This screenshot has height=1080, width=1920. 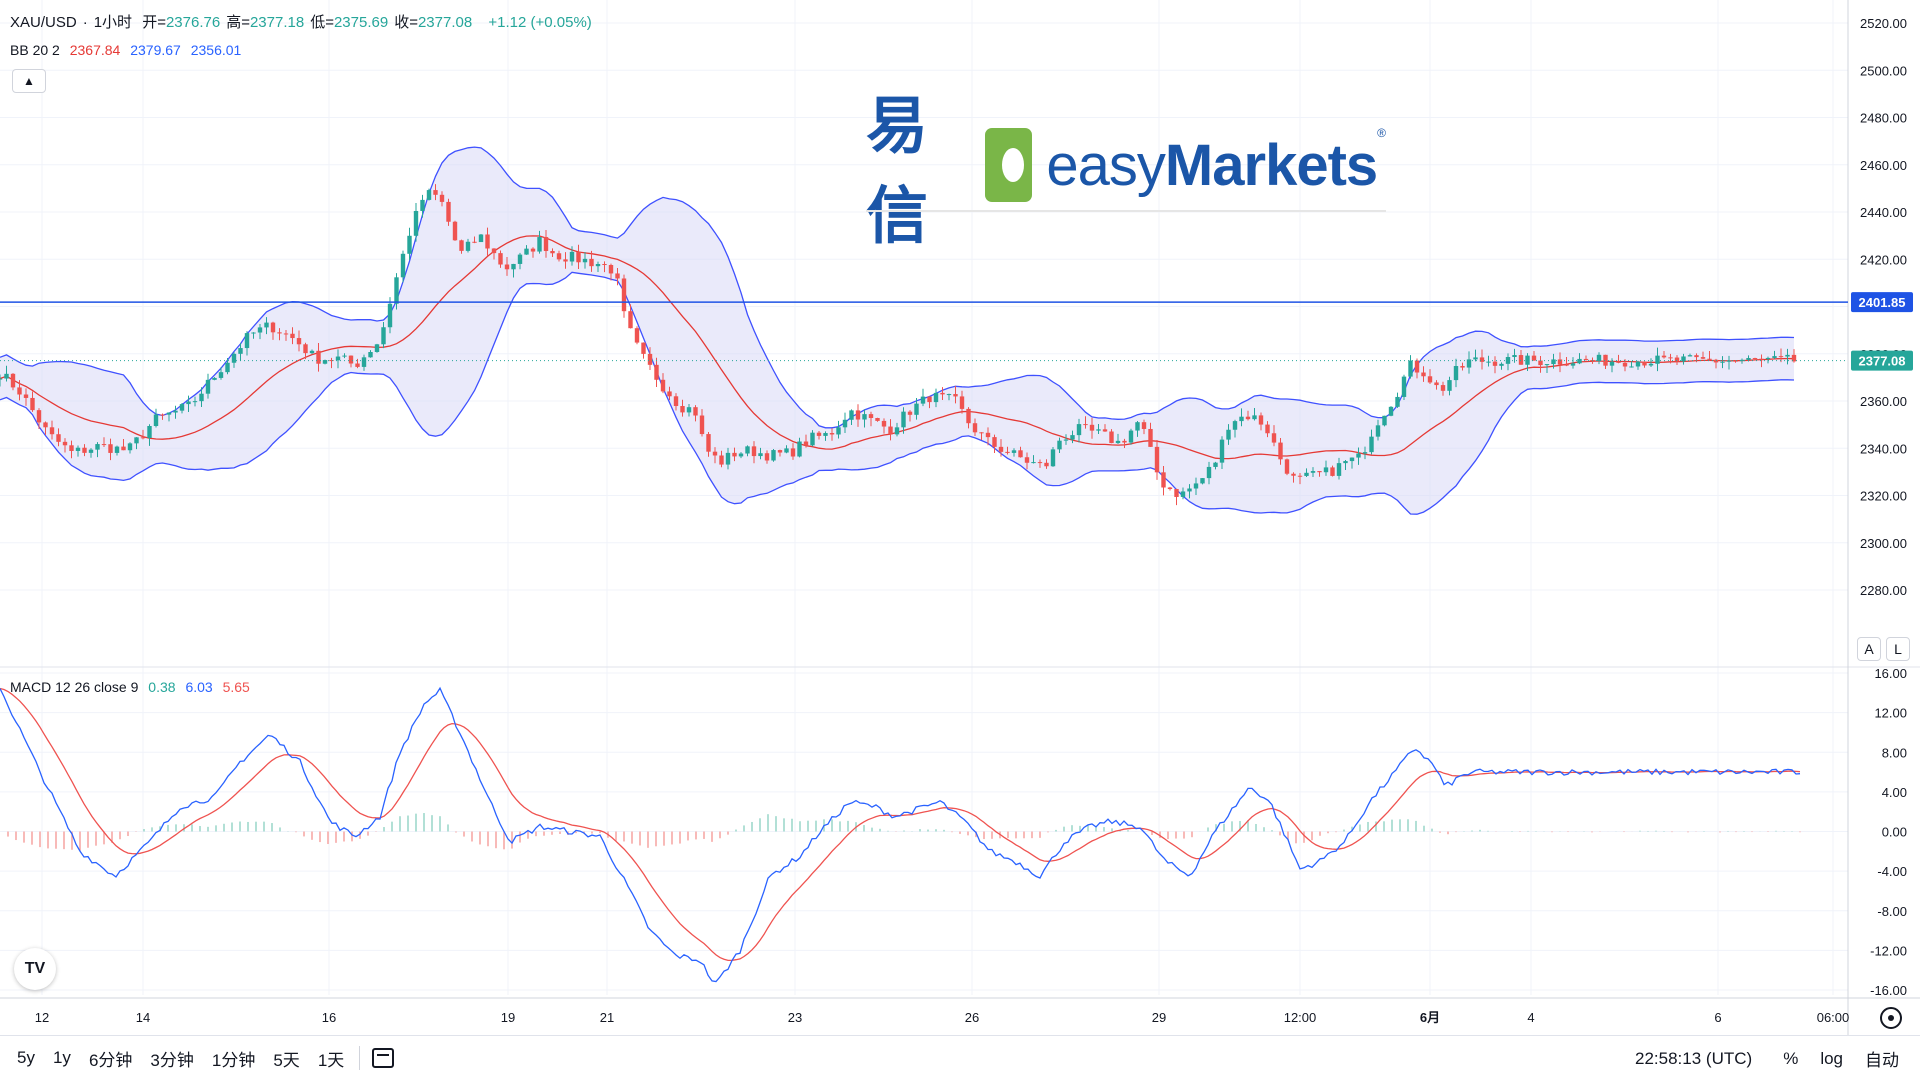 I want to click on timeframe-button: 1分钟, so click(x=233, y=1060).